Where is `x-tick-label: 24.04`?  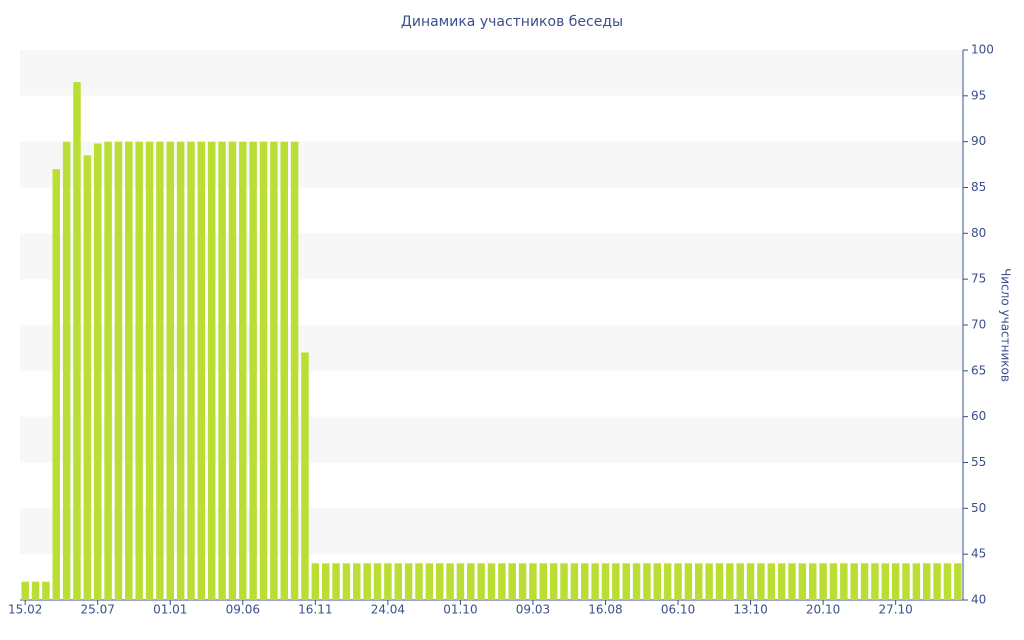 x-tick-label: 24.04 is located at coordinates (388, 610).